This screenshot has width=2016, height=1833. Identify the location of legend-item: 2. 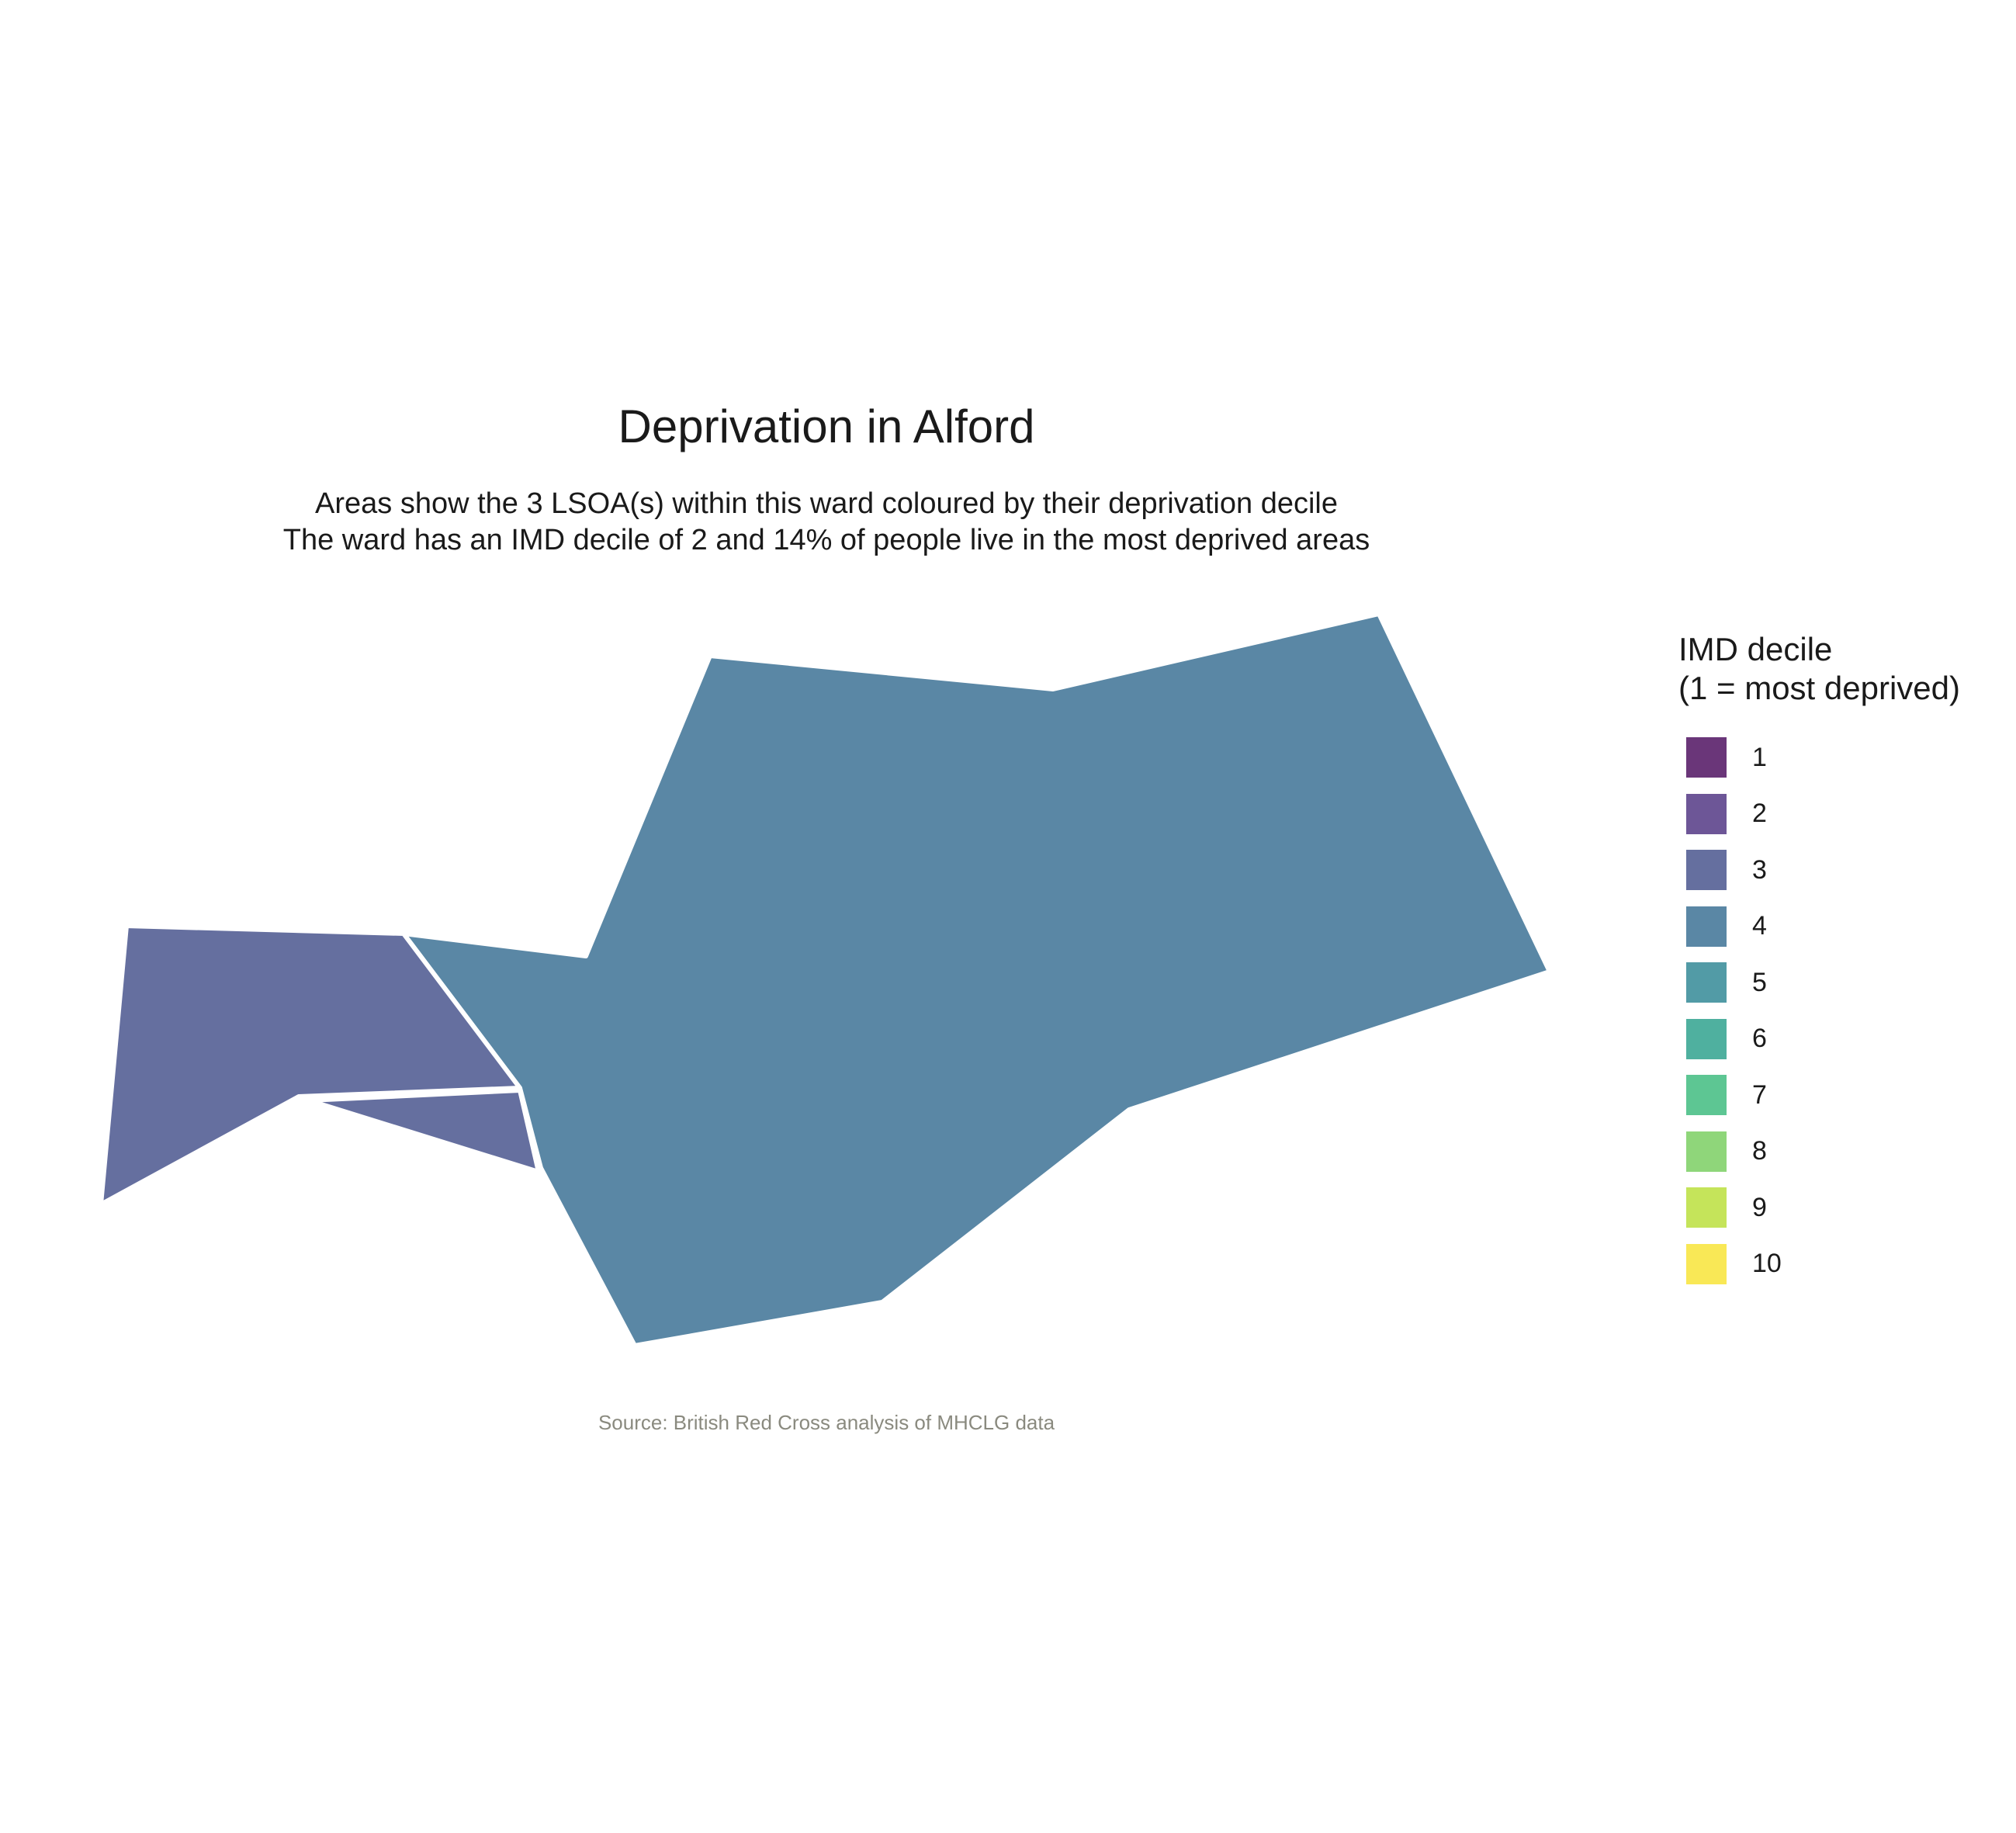
(1727, 813).